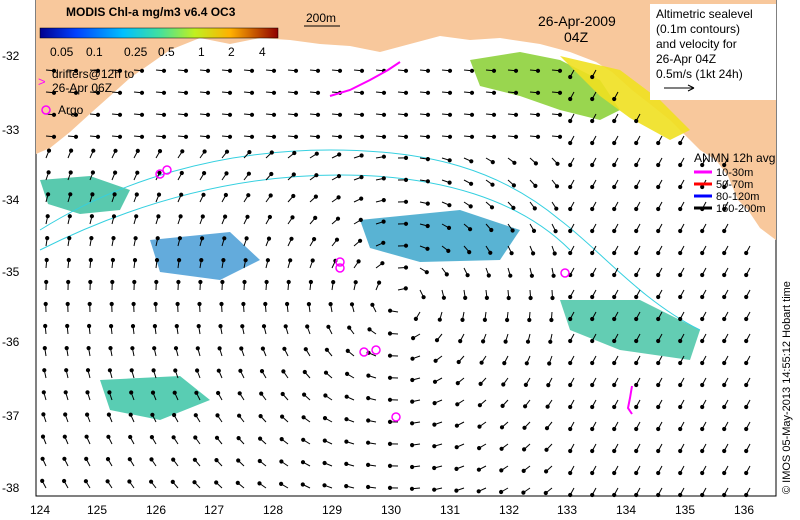 The width and height of the screenshot is (800, 520). Describe the element at coordinates (321, 18) in the screenshot. I see `depth-contour-label: 200m` at that location.